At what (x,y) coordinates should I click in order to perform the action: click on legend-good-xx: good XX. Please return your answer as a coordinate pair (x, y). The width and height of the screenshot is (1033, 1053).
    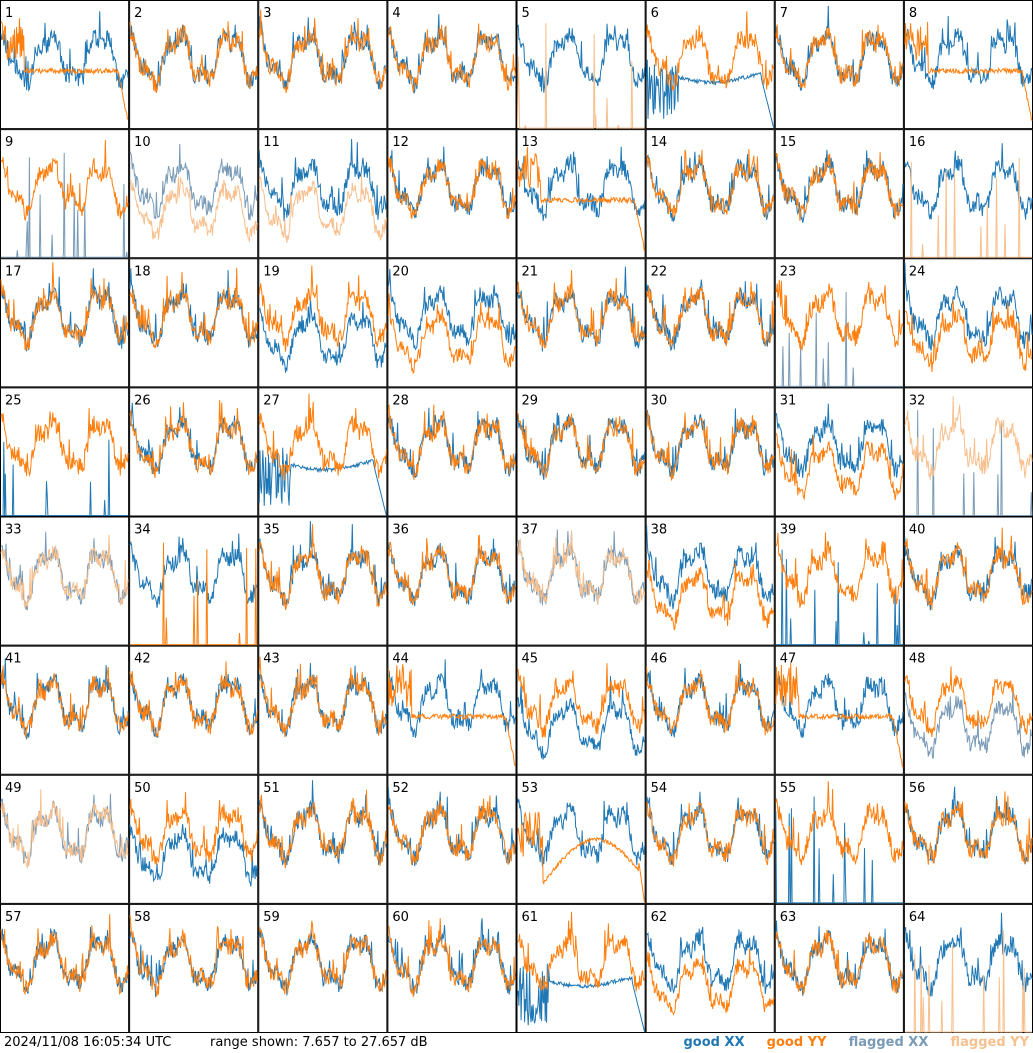
    Looking at the image, I should click on (714, 1042).